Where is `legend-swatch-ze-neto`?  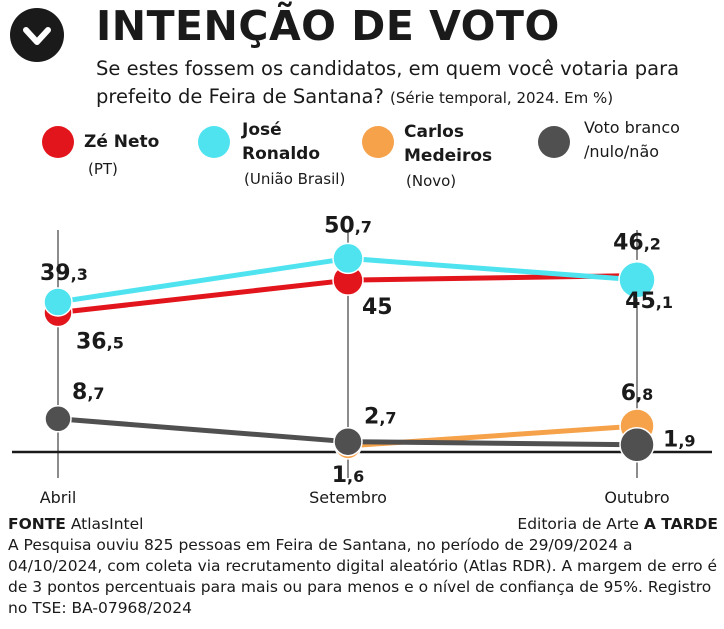
legend-swatch-ze-neto is located at coordinates (58, 142).